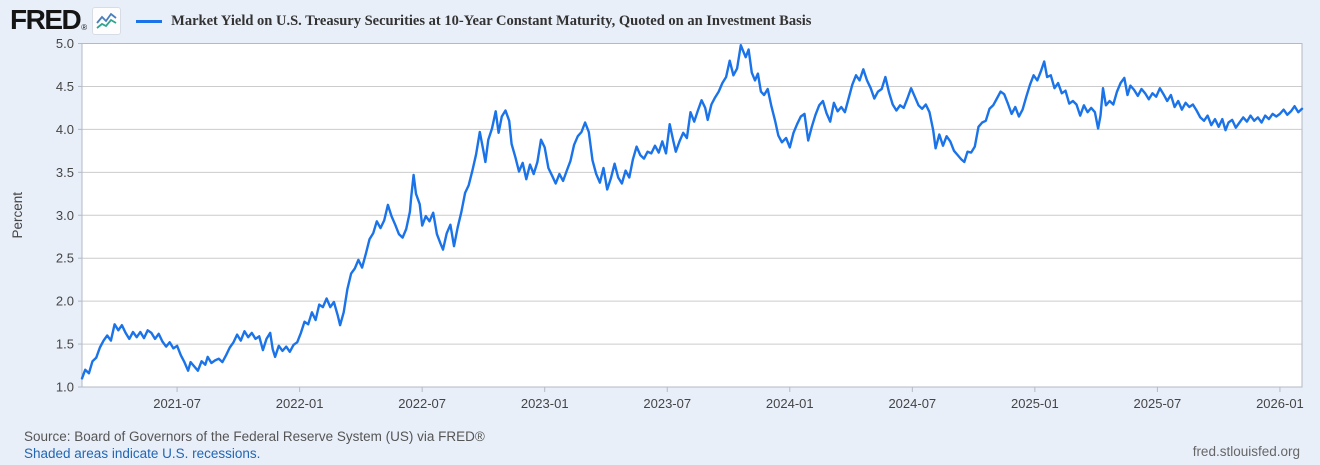 The height and width of the screenshot is (465, 1320). Describe the element at coordinates (545, 403) in the screenshot. I see `x-tick-label: 2023-01` at that location.